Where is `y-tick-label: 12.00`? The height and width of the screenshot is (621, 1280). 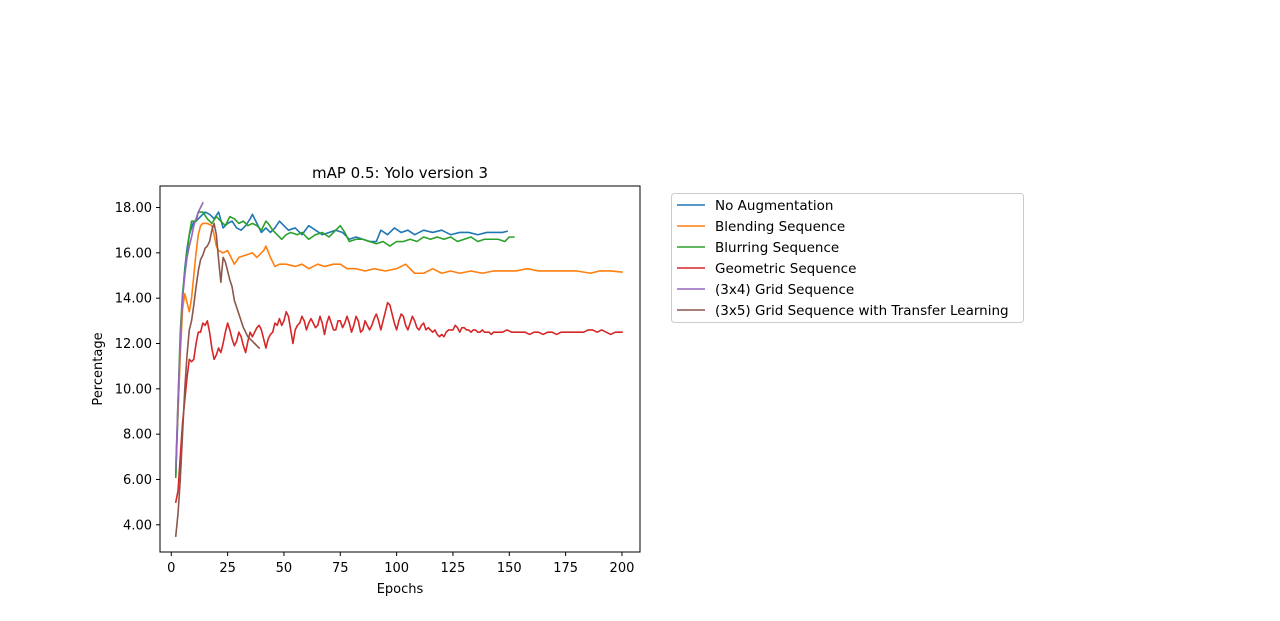 y-tick-label: 12.00 is located at coordinates (133, 344).